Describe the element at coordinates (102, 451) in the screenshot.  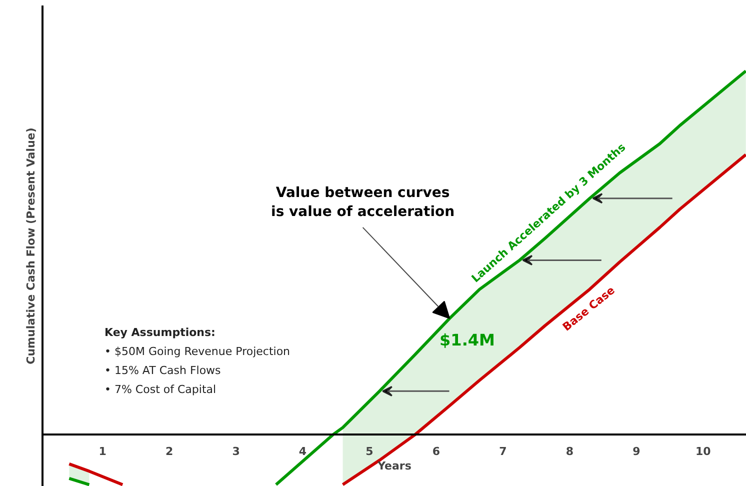
I see `x-tick-label: 1` at that location.